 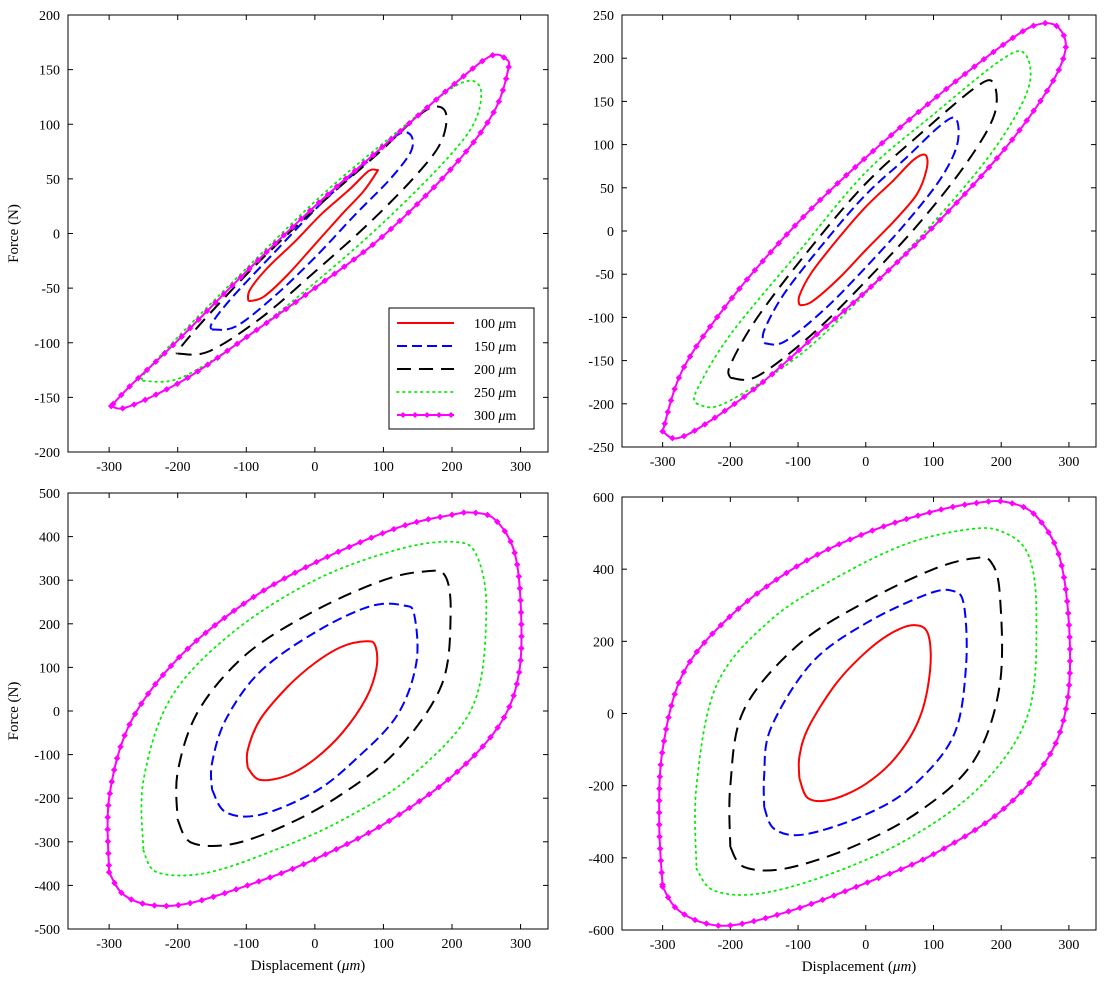 I want to click on x-tick-label: -300, so click(x=109, y=467).